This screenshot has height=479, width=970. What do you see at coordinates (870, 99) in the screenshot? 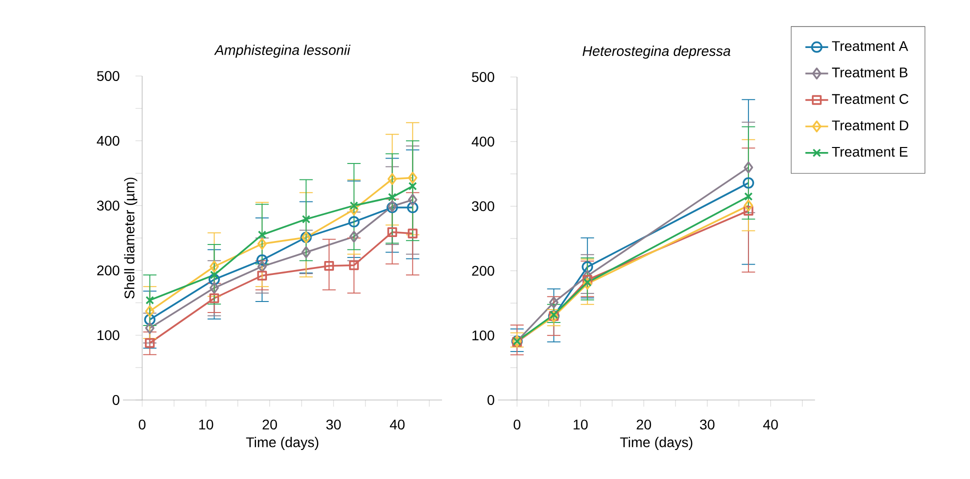
I see `legend-label: Treatment C` at bounding box center [870, 99].